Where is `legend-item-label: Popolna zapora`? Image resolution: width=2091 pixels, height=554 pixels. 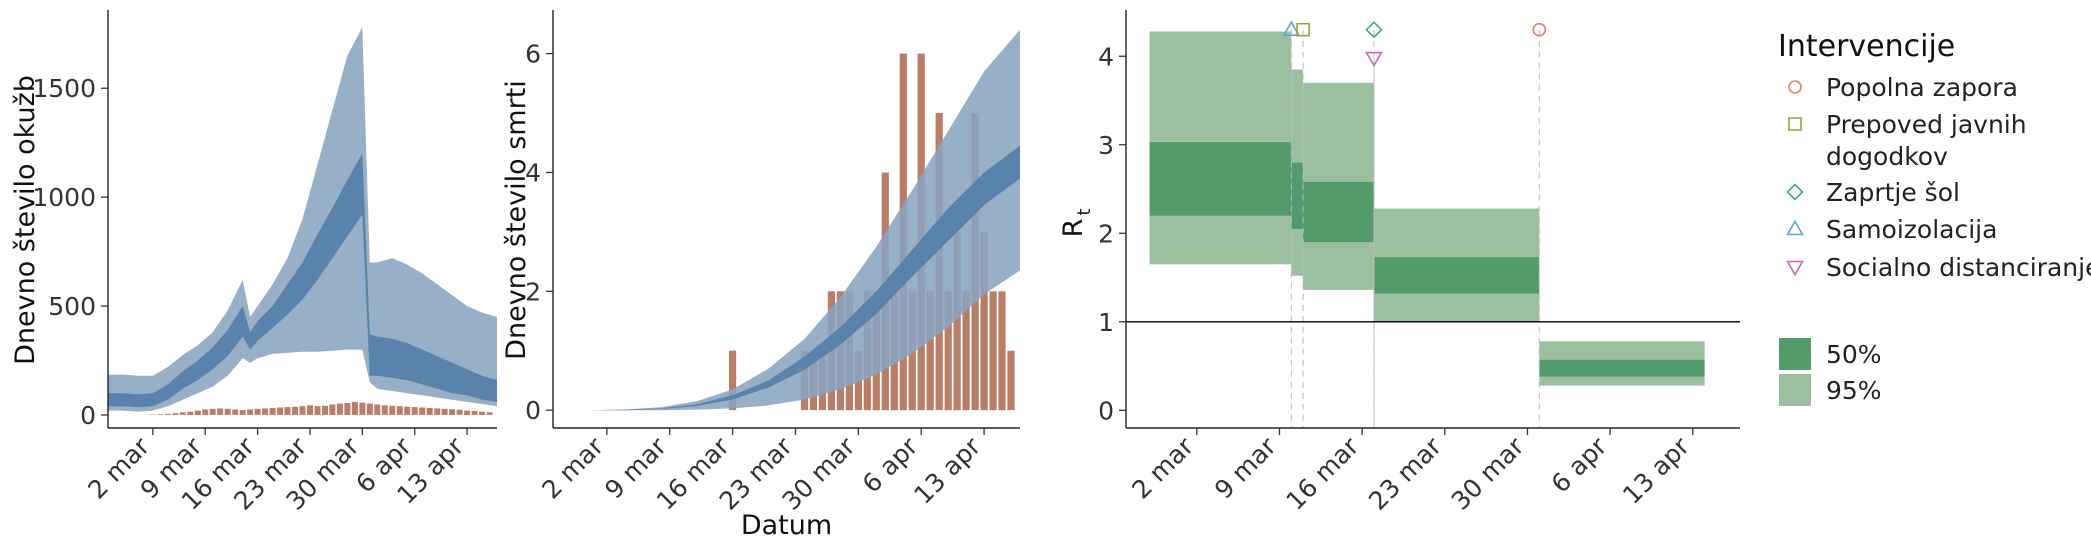 legend-item-label: Popolna zapora is located at coordinates (1922, 87).